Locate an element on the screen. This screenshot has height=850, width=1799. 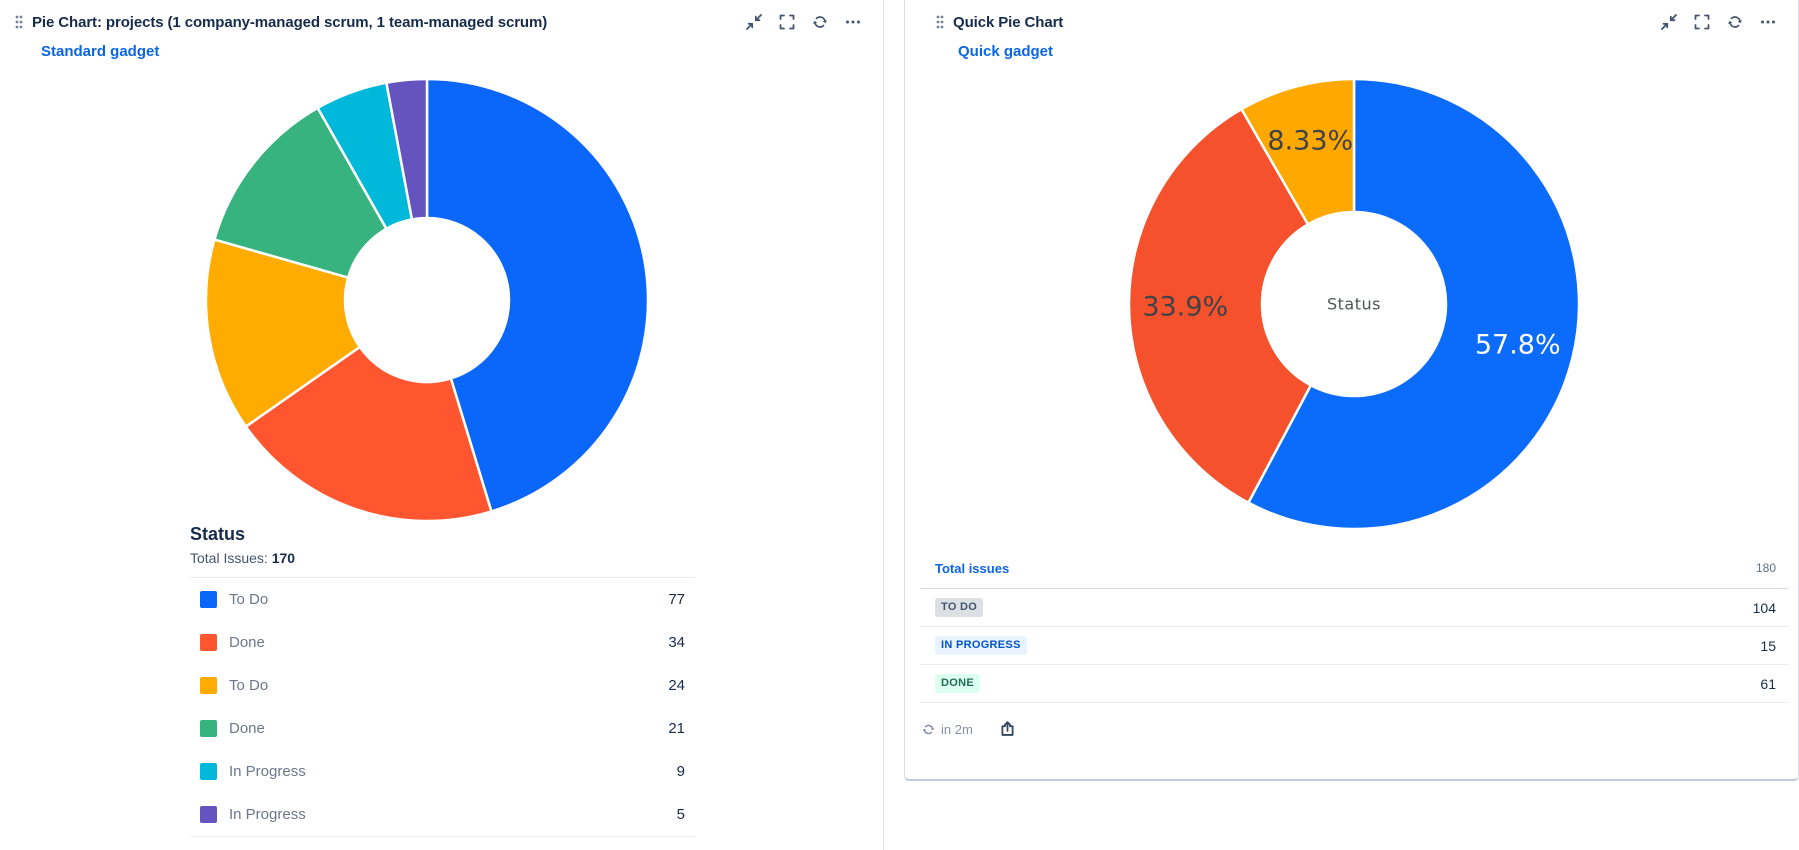
table-body: TO DO 104 IN PROGRESS 15 DONE 61 is located at coordinates (1354, 646).